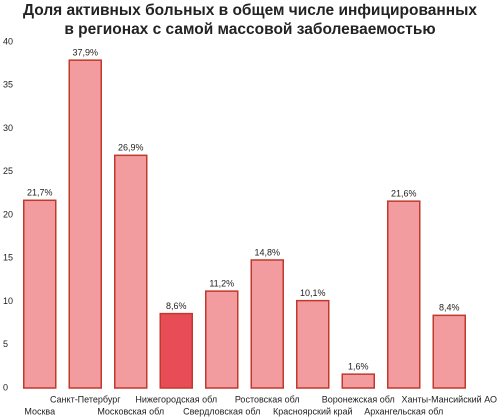  Describe the element at coordinates (8, 301) in the screenshot. I see `y-tick-label: 10` at that location.